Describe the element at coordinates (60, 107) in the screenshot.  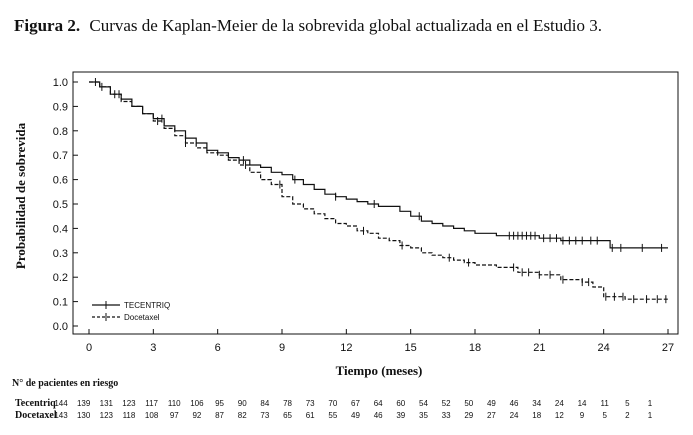
I see `y-tick-label: 0.9` at that location.